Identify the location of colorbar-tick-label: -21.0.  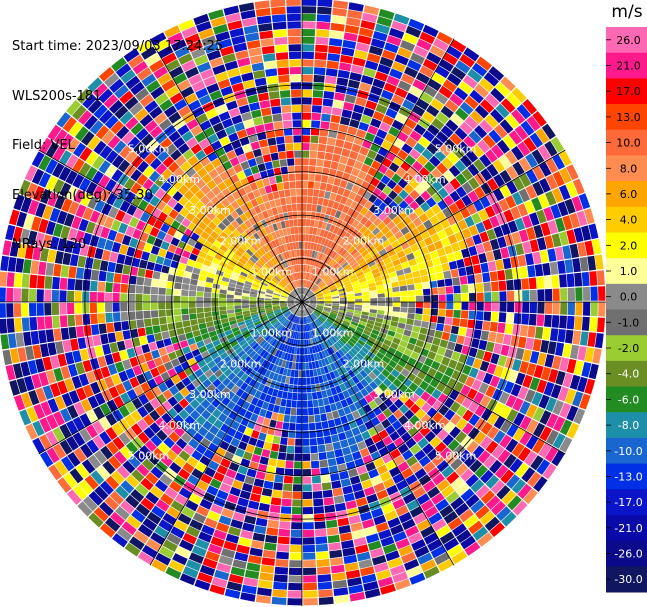
(628, 528).